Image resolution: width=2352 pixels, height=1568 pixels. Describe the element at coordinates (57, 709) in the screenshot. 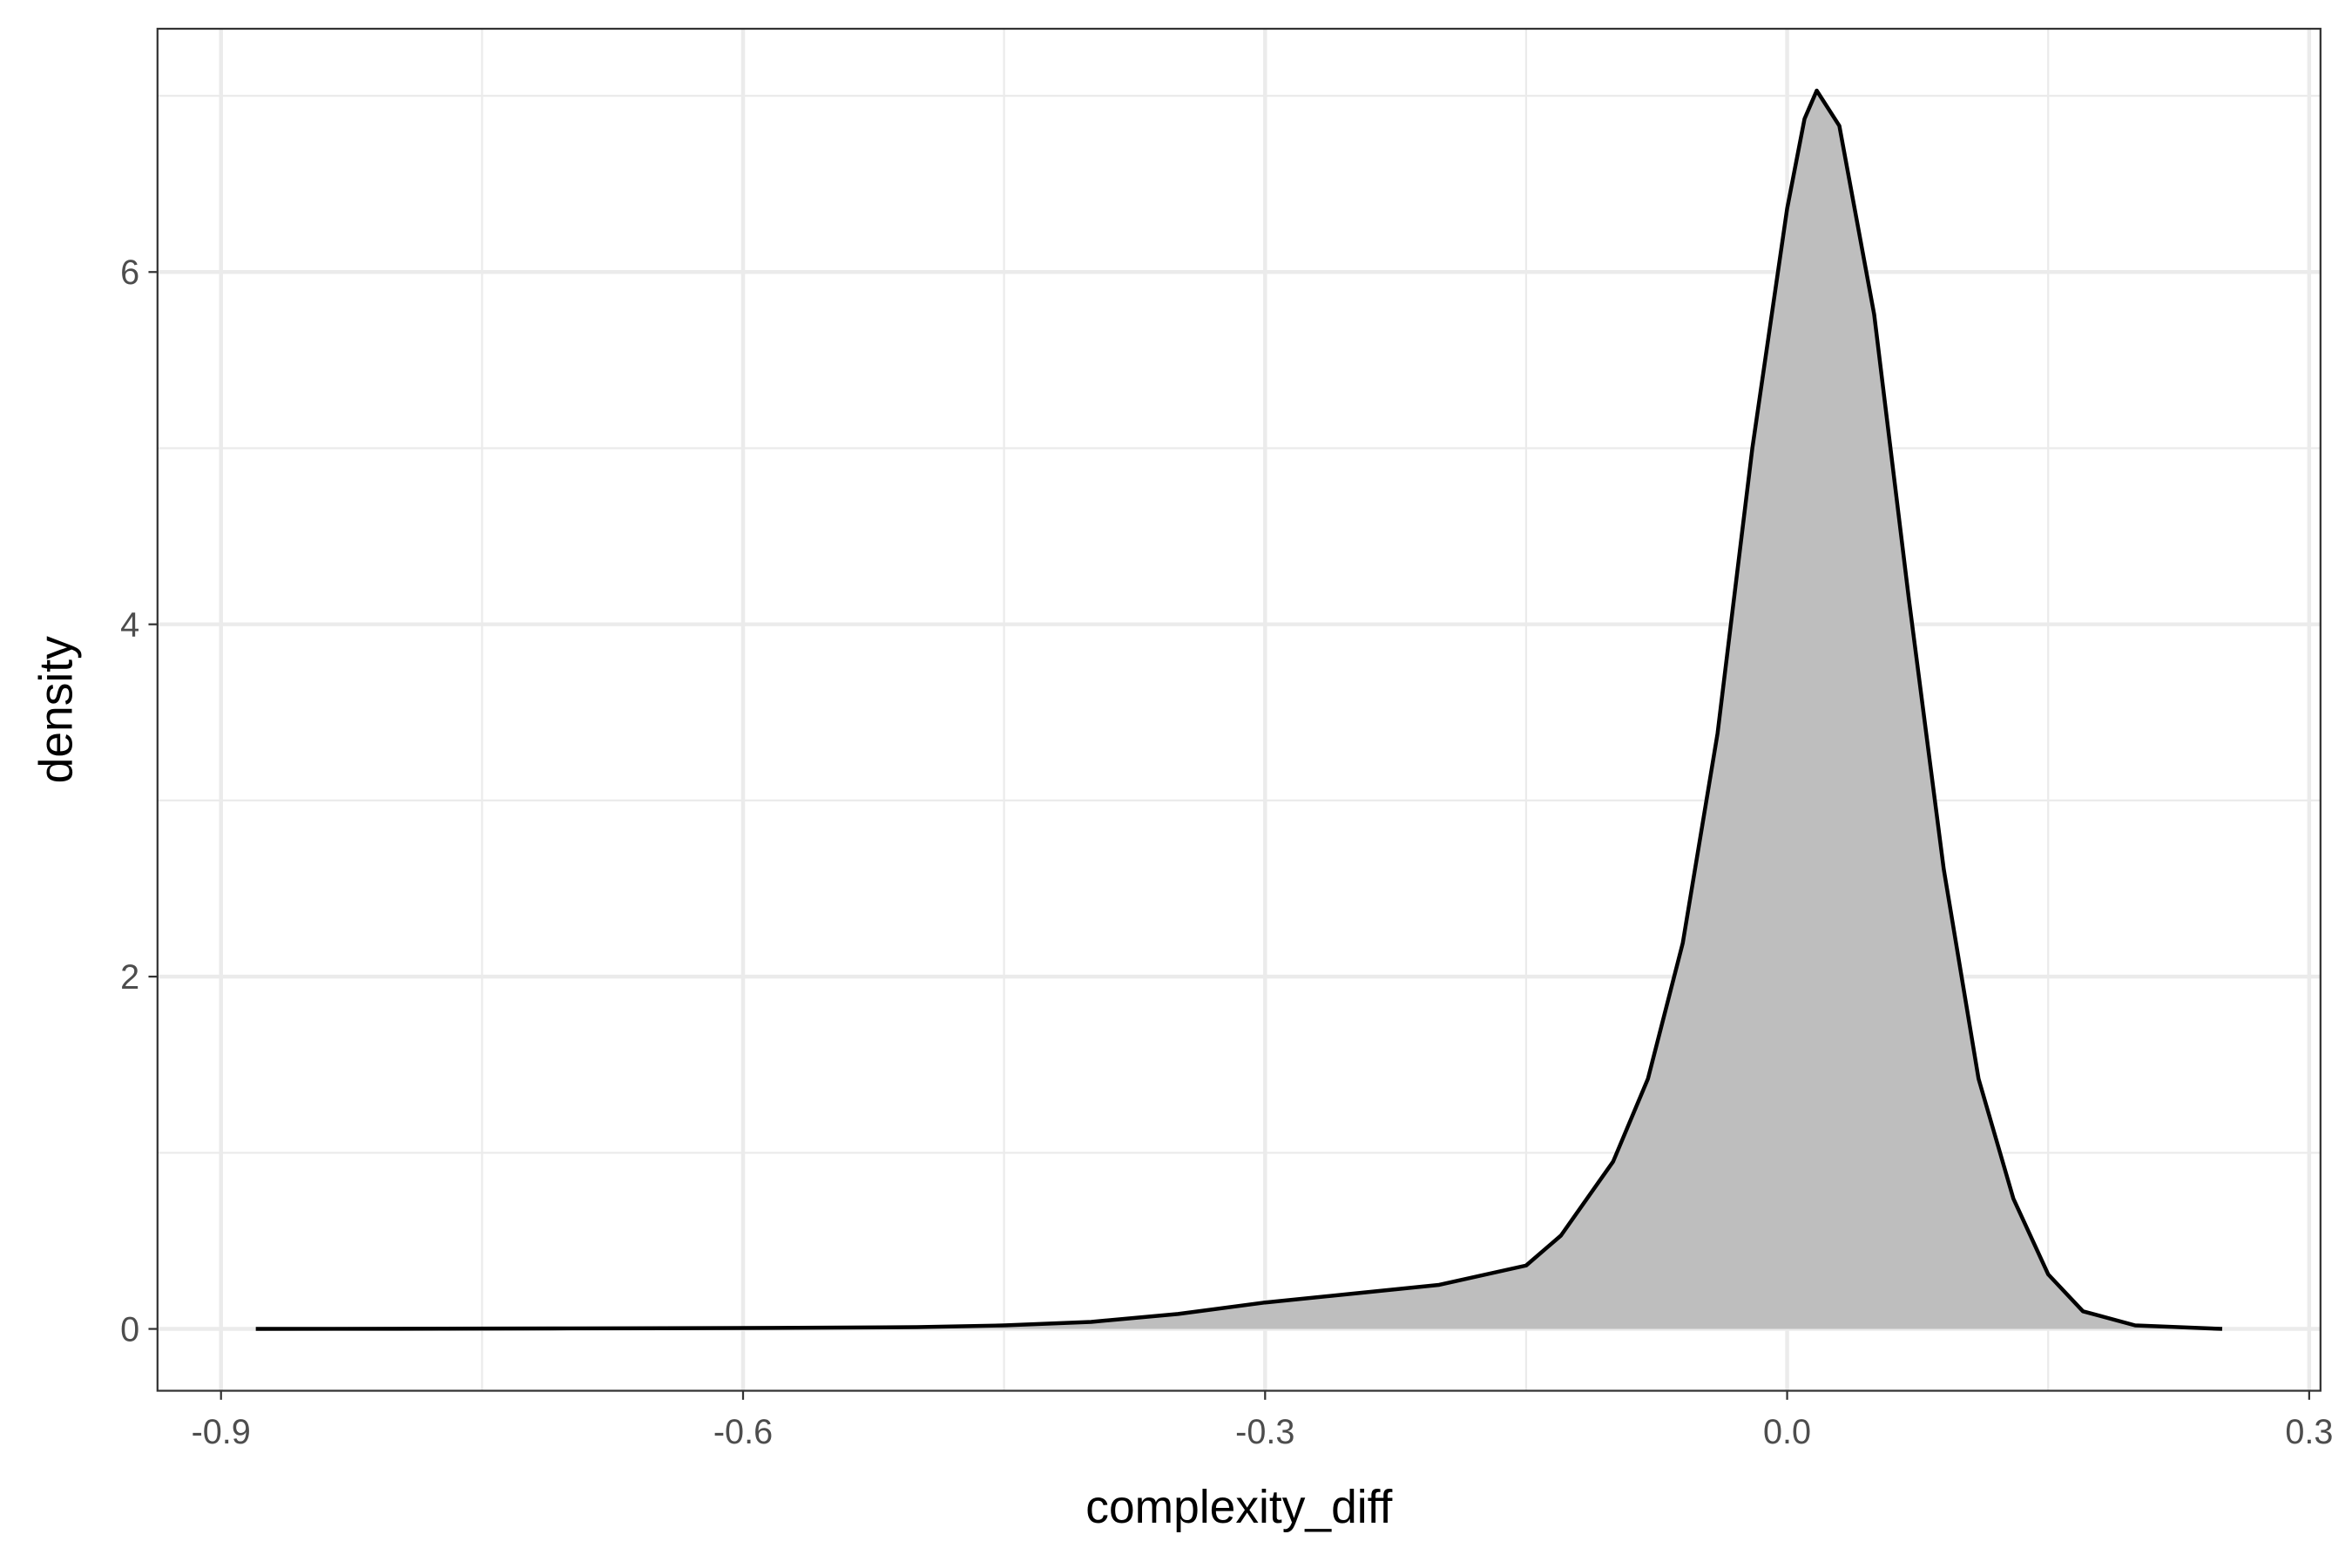

I see `y-axis-title: density` at that location.